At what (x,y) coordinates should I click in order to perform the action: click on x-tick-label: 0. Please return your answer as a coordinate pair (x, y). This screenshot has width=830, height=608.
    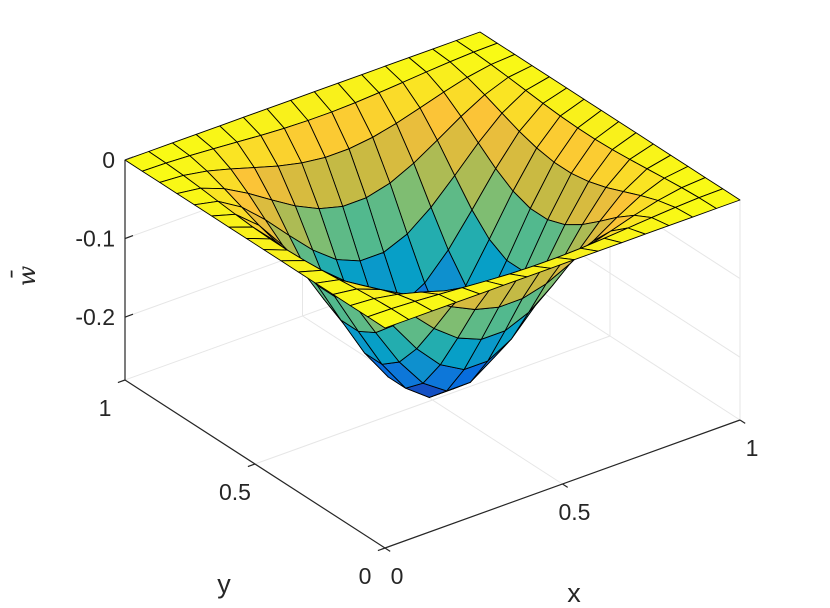
    Looking at the image, I should click on (397, 576).